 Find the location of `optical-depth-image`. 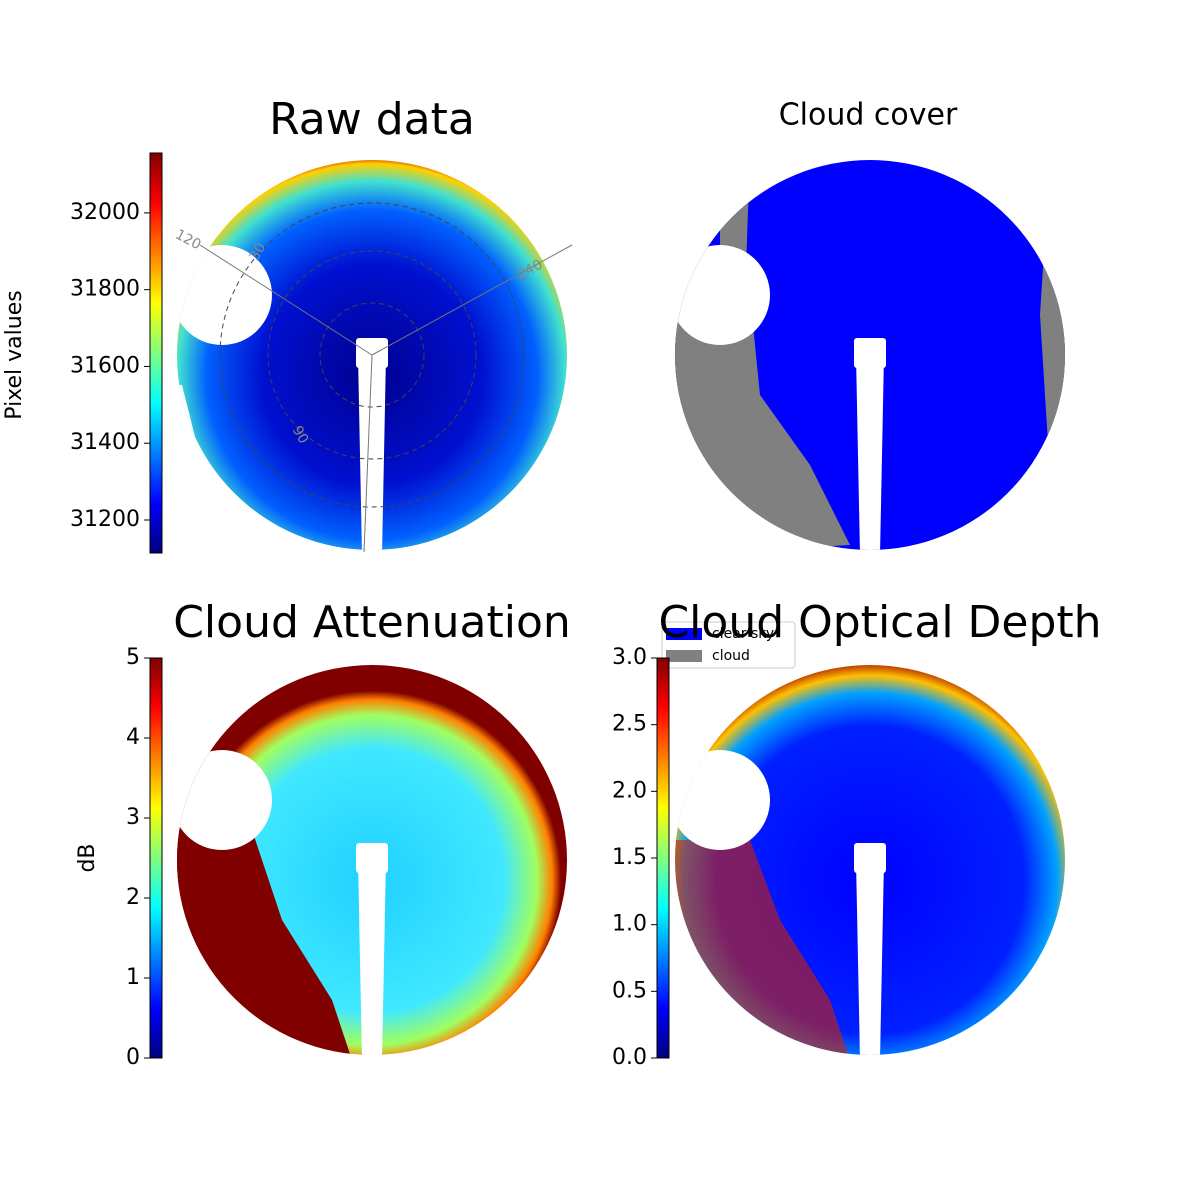

optical-depth-image is located at coordinates (870, 860).